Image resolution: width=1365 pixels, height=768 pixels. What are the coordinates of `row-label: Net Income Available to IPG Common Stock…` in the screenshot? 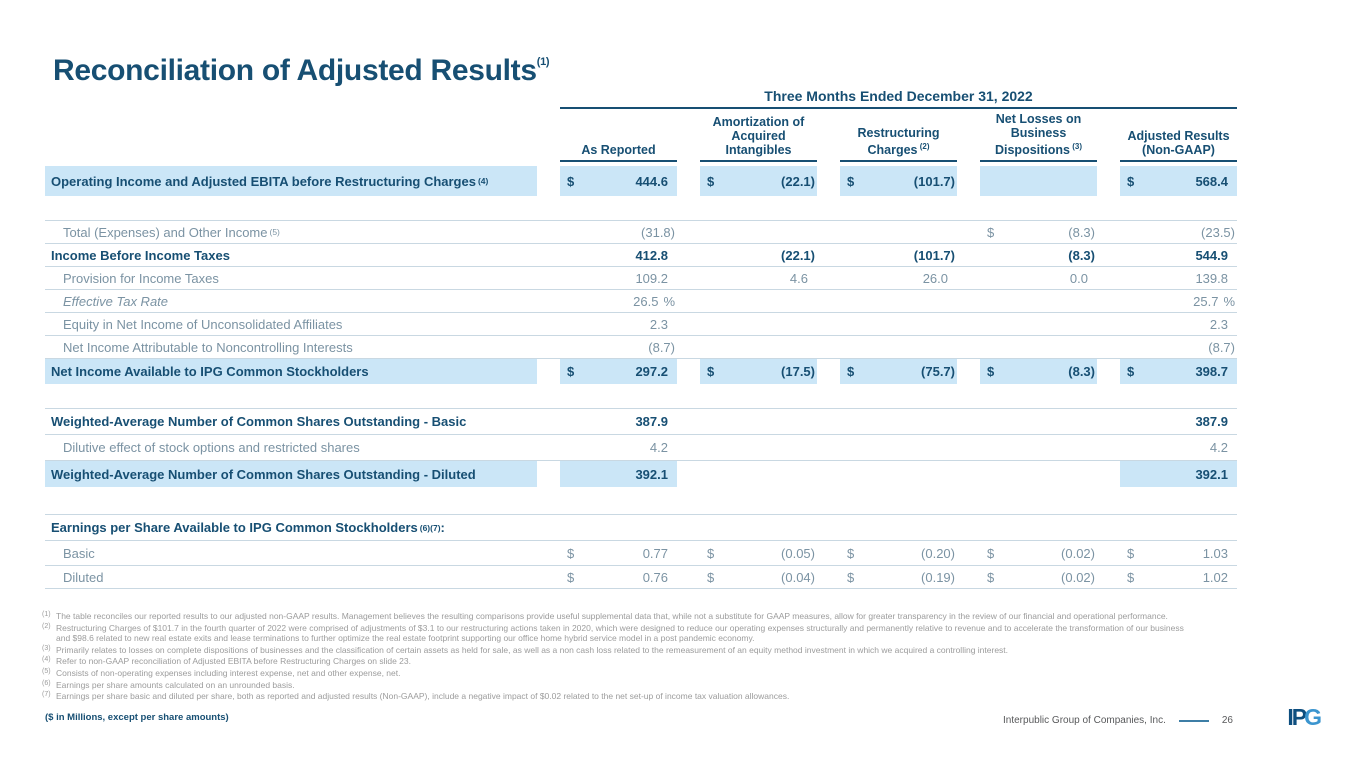 It's located at (291, 371).